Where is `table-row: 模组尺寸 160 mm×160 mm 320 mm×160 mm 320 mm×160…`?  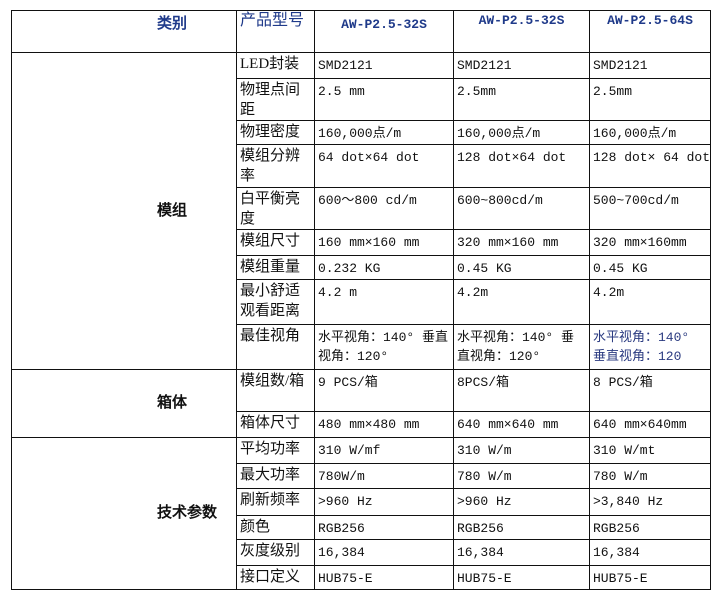
table-row: 模组尺寸 160 mm×160 mm 320 mm×160 mm 320 mm×160… is located at coordinates (361, 242).